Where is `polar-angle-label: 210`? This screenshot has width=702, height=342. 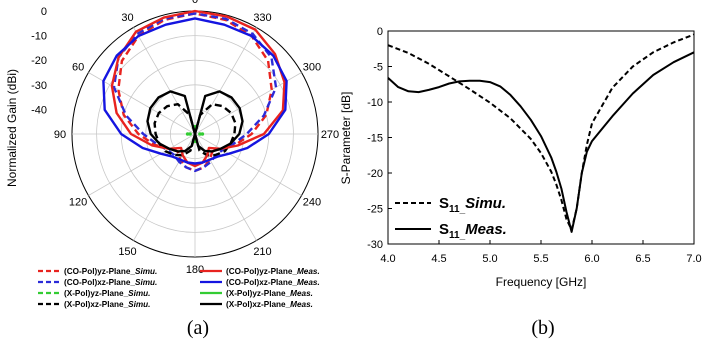 polar-angle-label: 210 is located at coordinates (262, 252).